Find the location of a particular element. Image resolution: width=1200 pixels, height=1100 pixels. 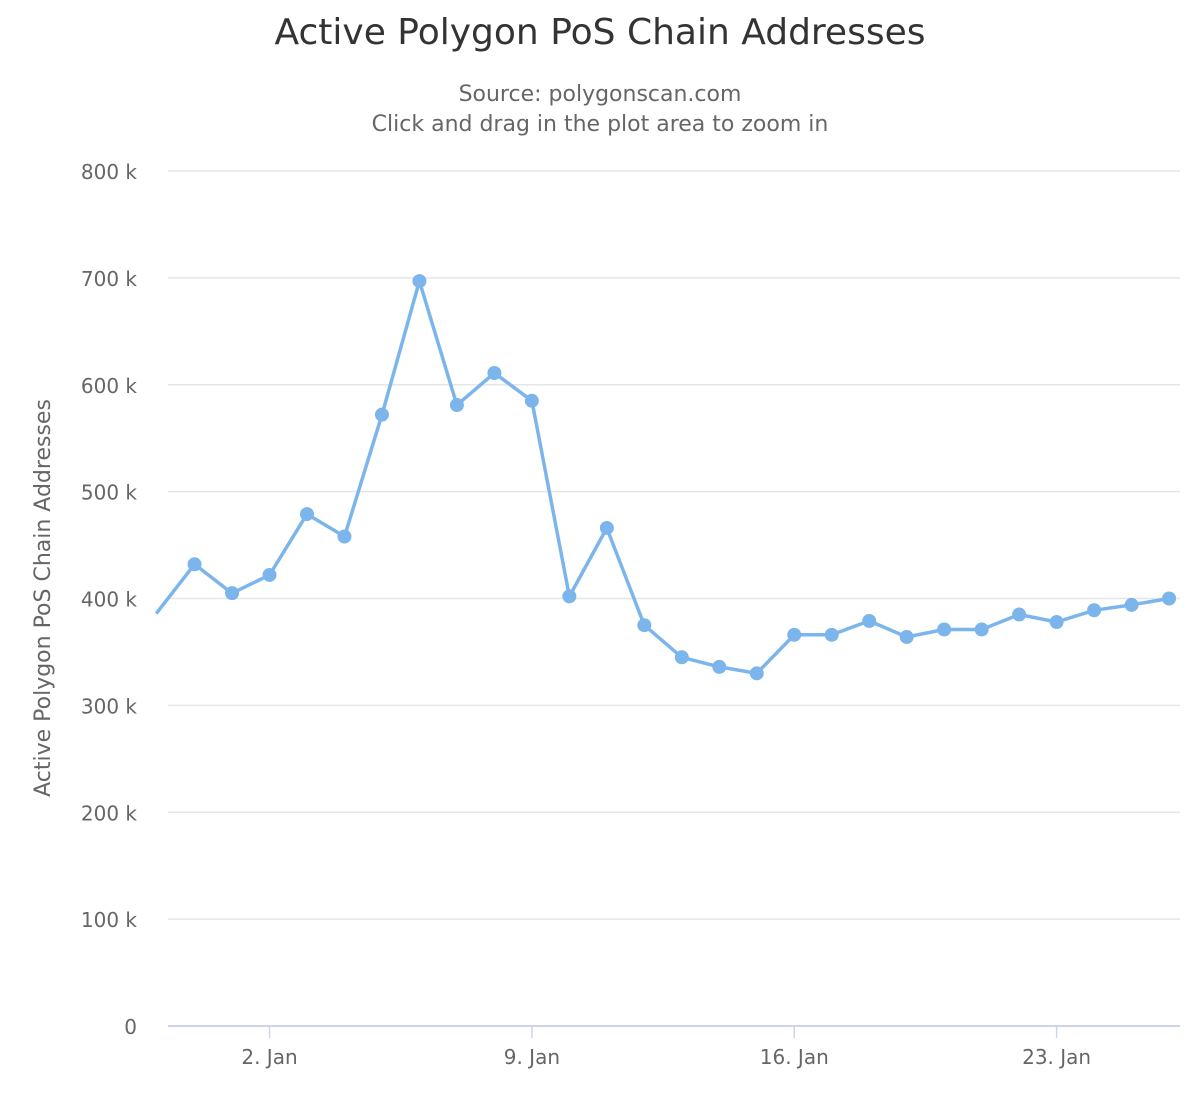

y-tick-label: 500 k is located at coordinates (109, 493).